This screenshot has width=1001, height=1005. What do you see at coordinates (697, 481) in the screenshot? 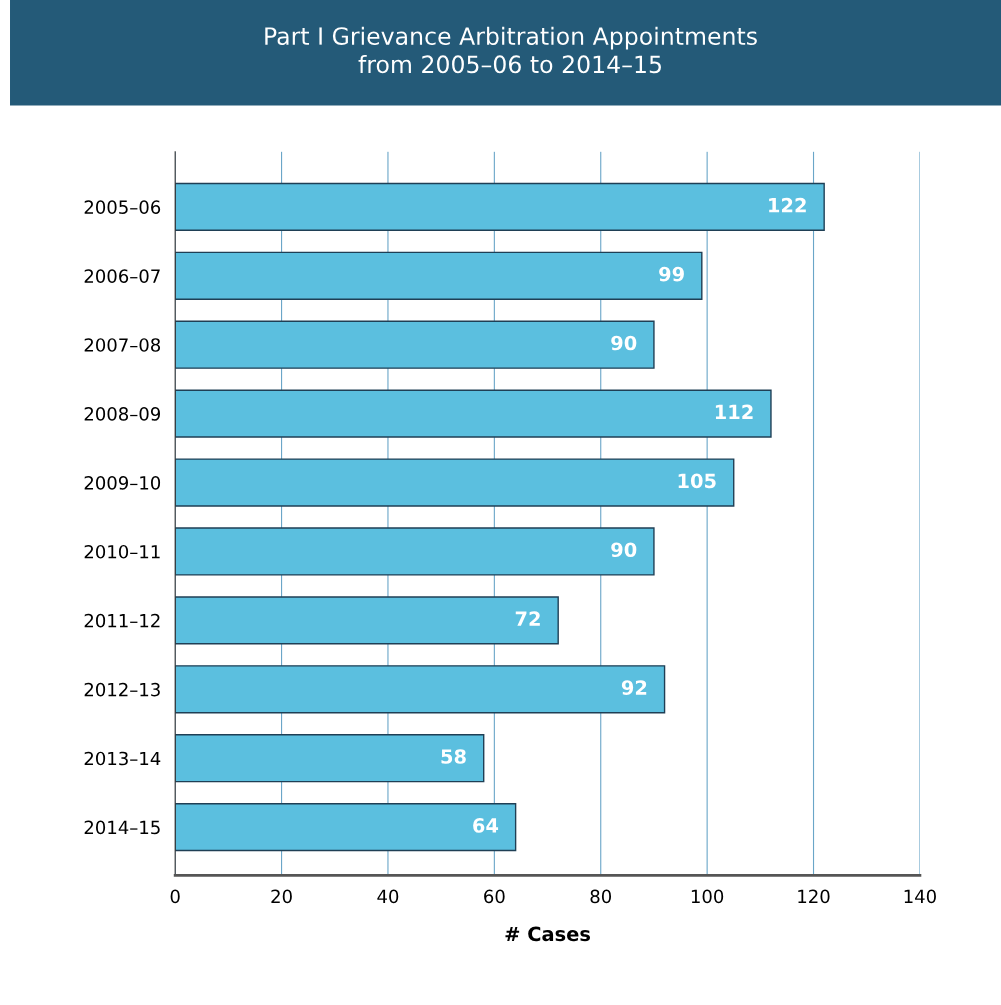
I see `data-label: 105` at bounding box center [697, 481].